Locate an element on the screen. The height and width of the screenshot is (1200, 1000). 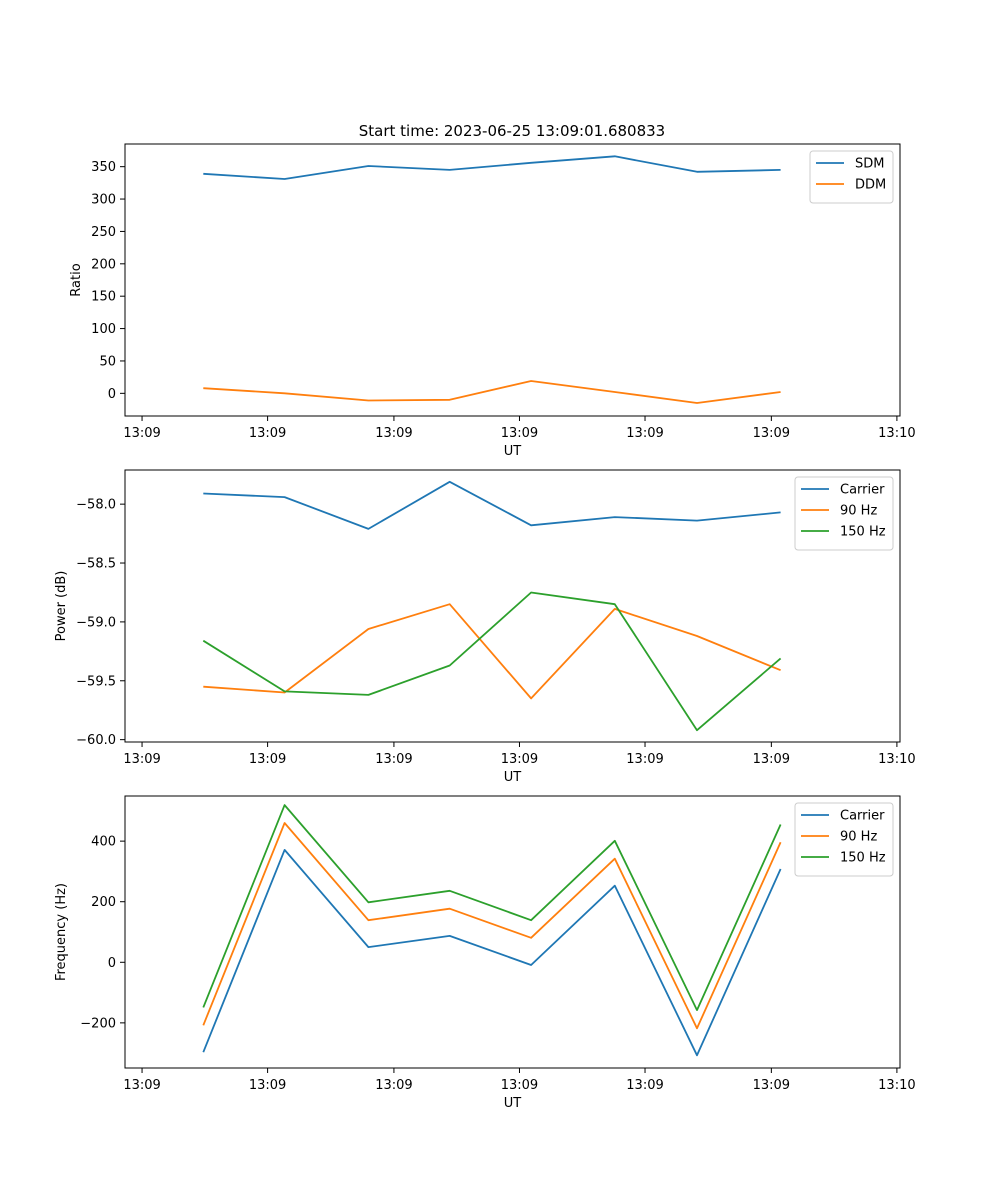
y-tick-label: −58.5 is located at coordinates (96, 564).